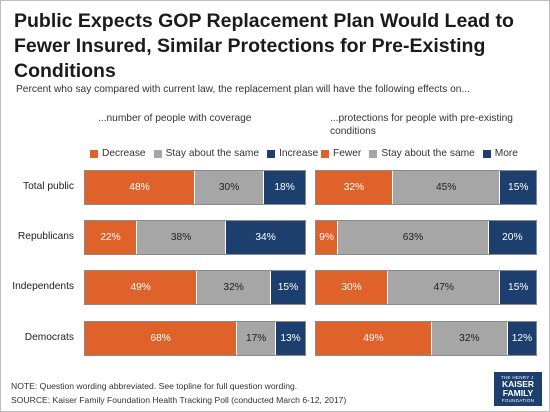 The width and height of the screenshot is (550, 412). What do you see at coordinates (265, 237) in the screenshot?
I see `bar-segment-increase: 34%` at bounding box center [265, 237].